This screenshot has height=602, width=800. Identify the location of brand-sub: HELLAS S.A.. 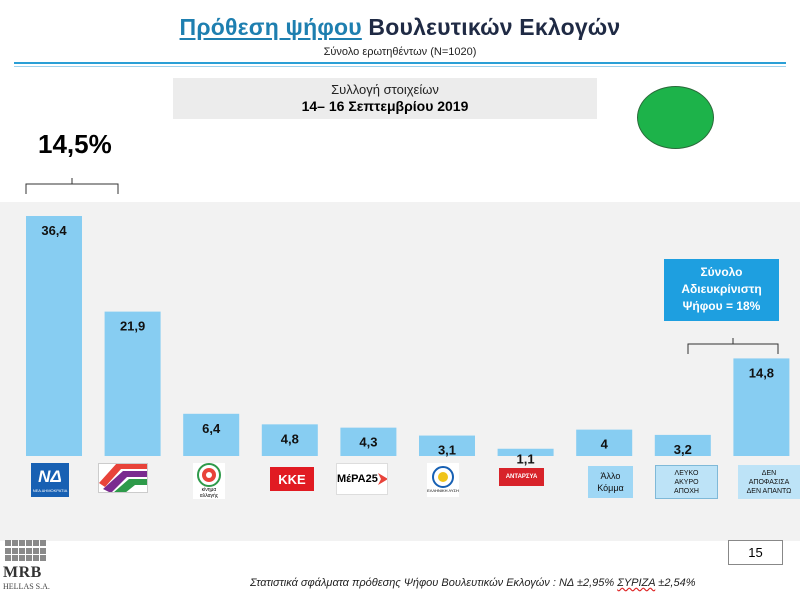
(26, 586).